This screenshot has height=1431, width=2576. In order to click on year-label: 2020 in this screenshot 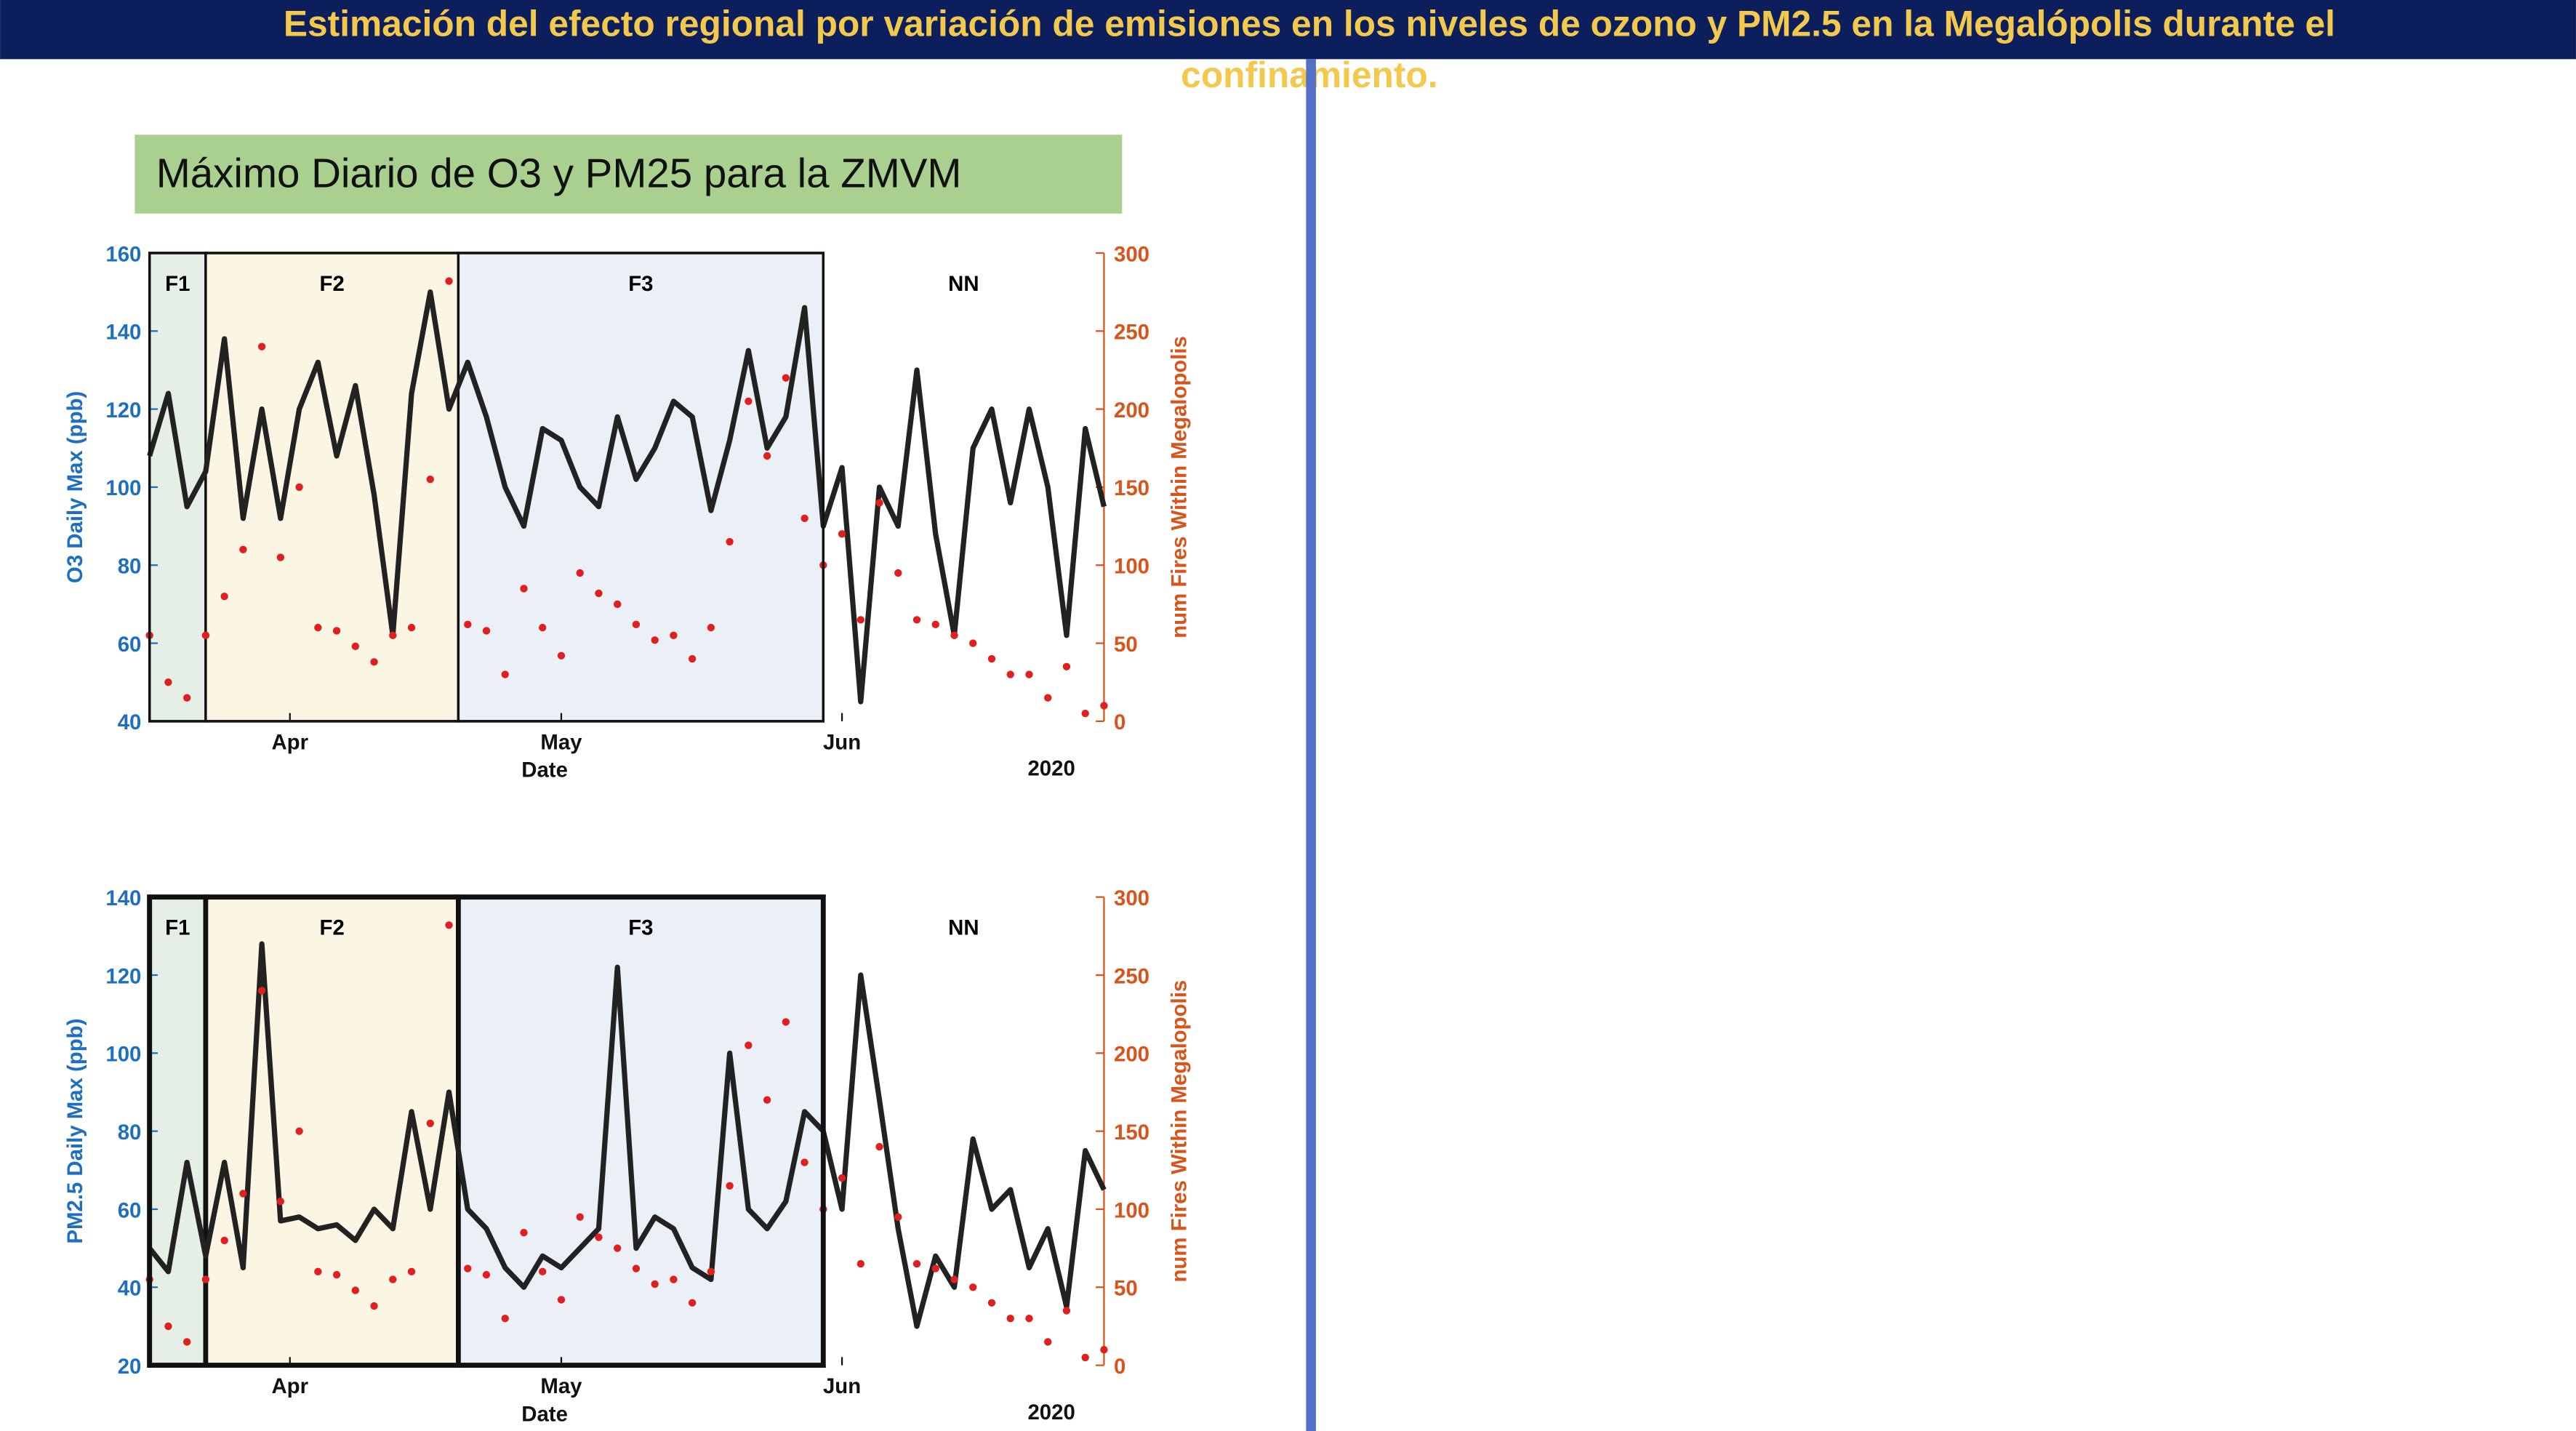, I will do `click(1051, 768)`.